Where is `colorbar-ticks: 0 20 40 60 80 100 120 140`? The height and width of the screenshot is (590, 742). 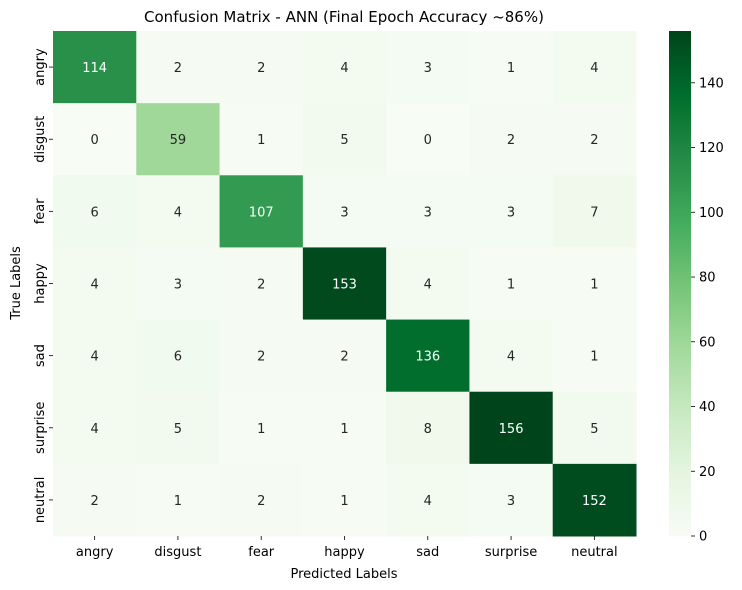 colorbar-ticks: 0 20 40 60 80 100 120 140 is located at coordinates (707, 310).